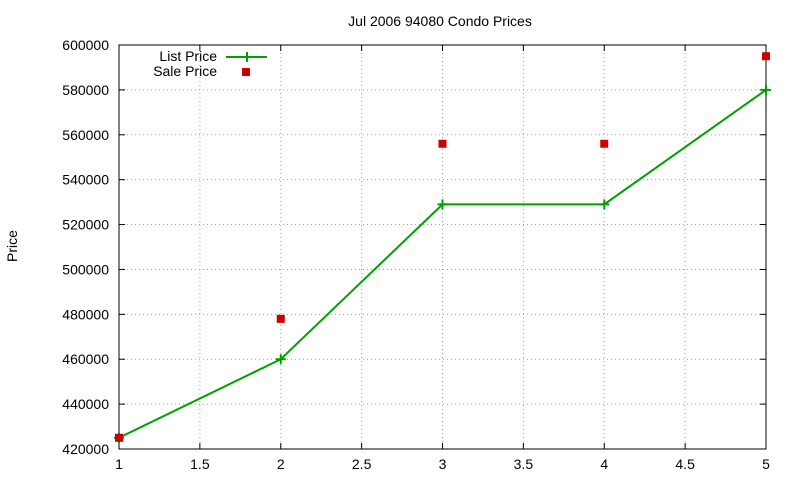 Image resolution: width=800 pixels, height=480 pixels. I want to click on y-tick-label: 460000, so click(85, 359).